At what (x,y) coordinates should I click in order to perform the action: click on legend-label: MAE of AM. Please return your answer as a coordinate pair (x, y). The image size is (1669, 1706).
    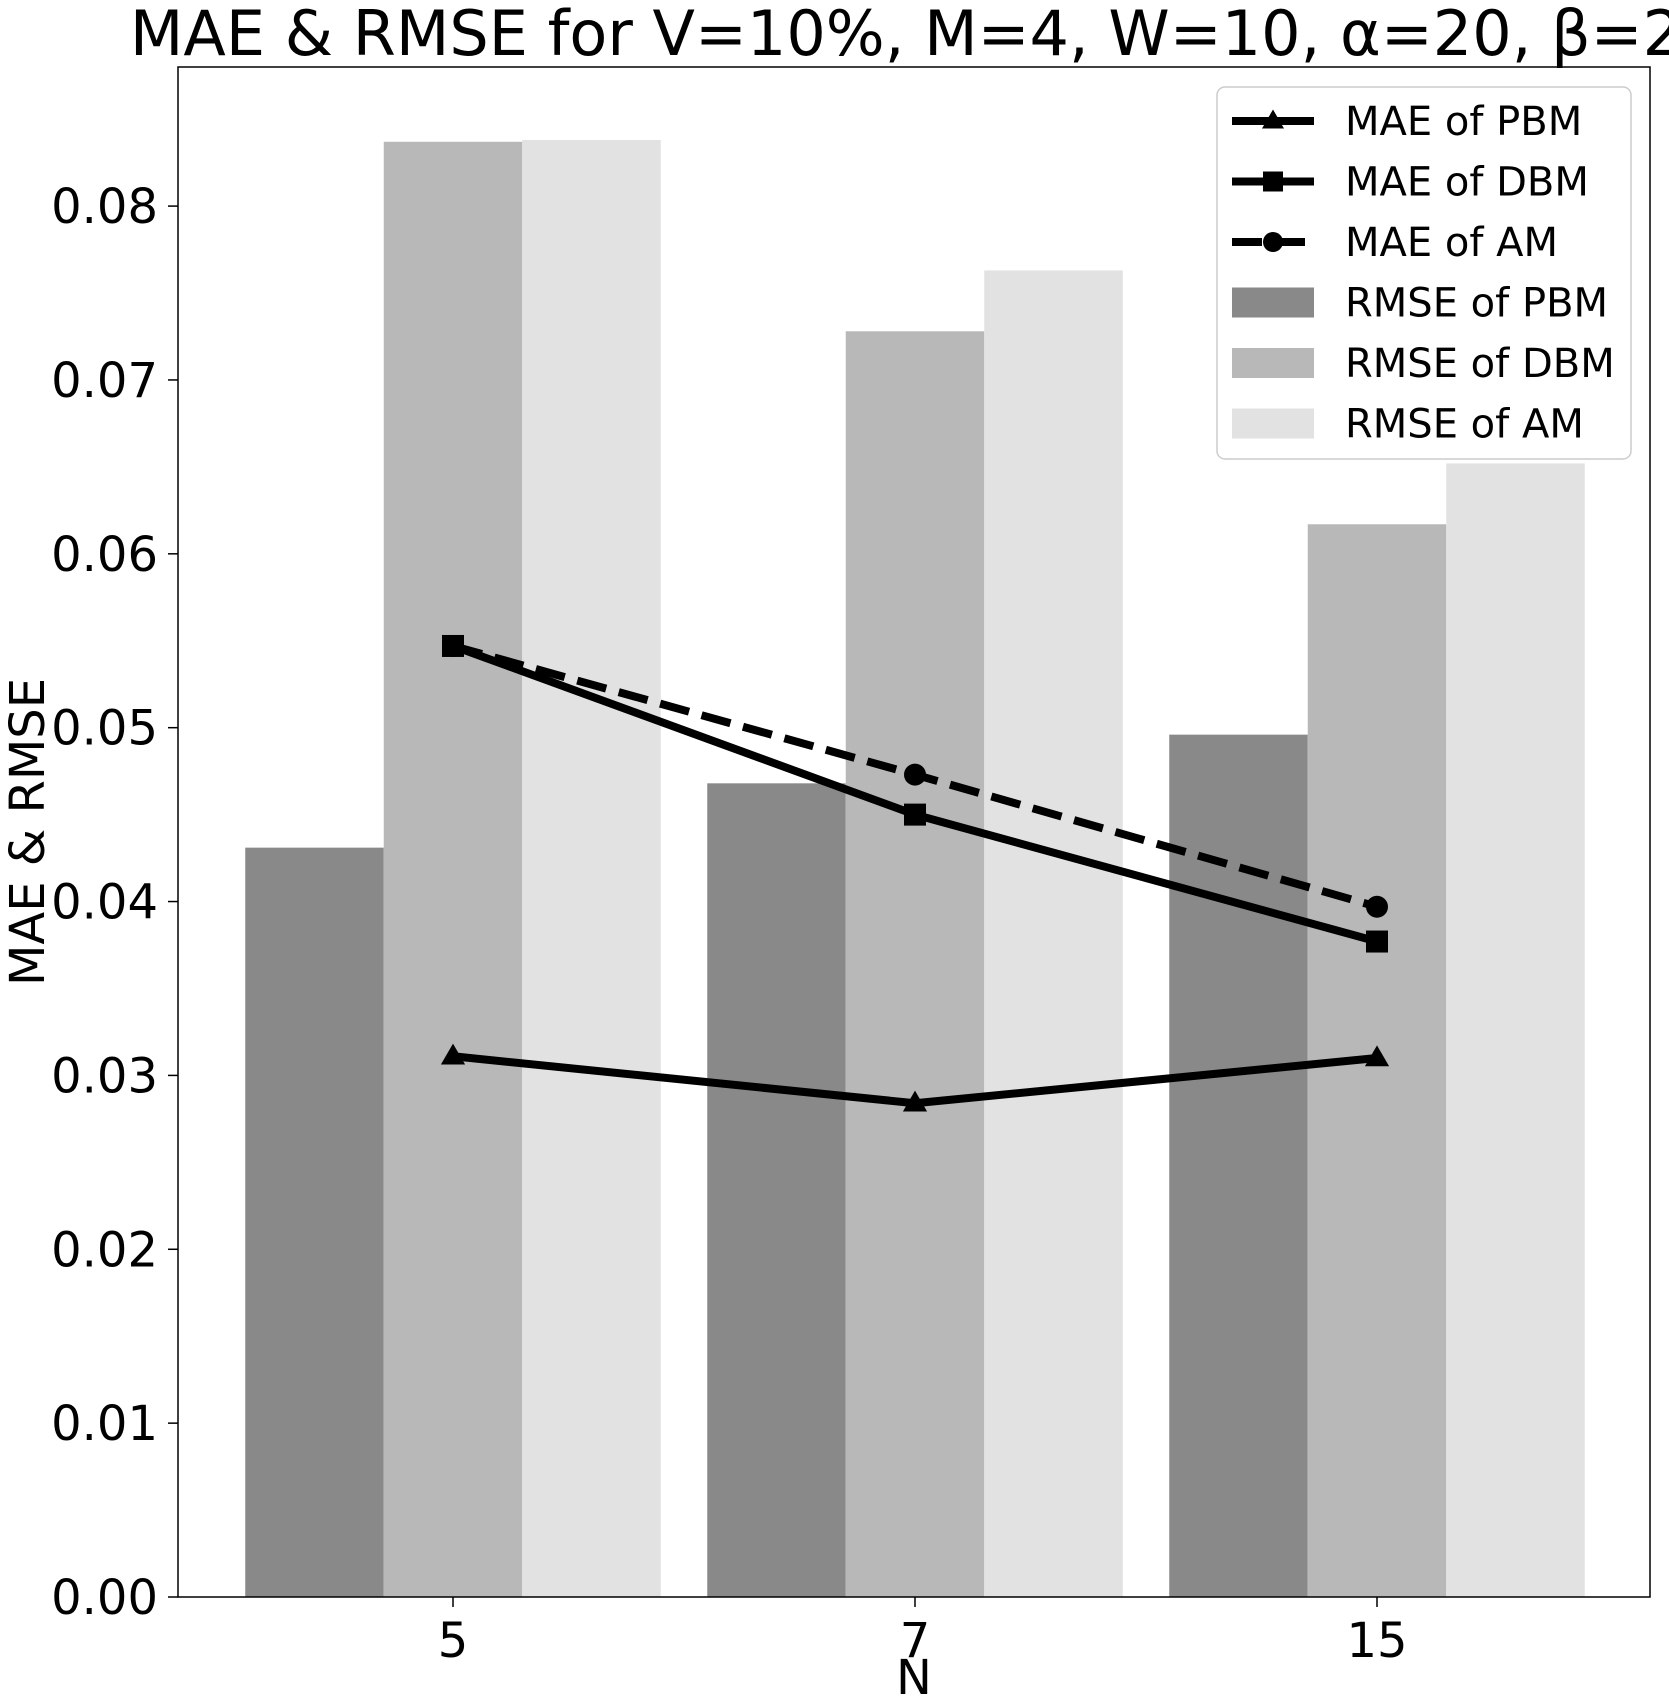
    Looking at the image, I should click on (1451, 243).